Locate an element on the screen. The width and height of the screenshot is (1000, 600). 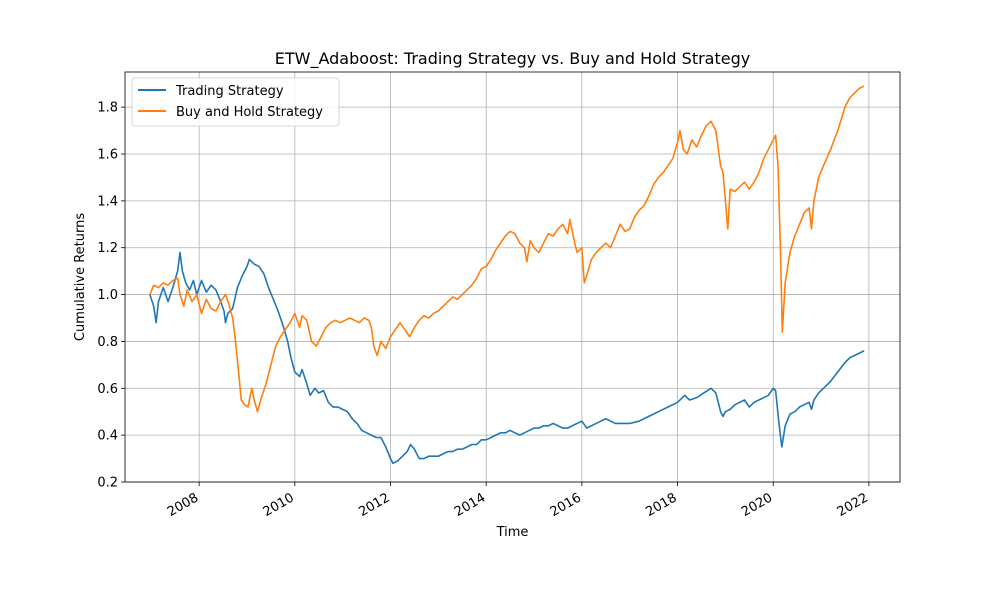
legend-box is located at coordinates (235, 102).